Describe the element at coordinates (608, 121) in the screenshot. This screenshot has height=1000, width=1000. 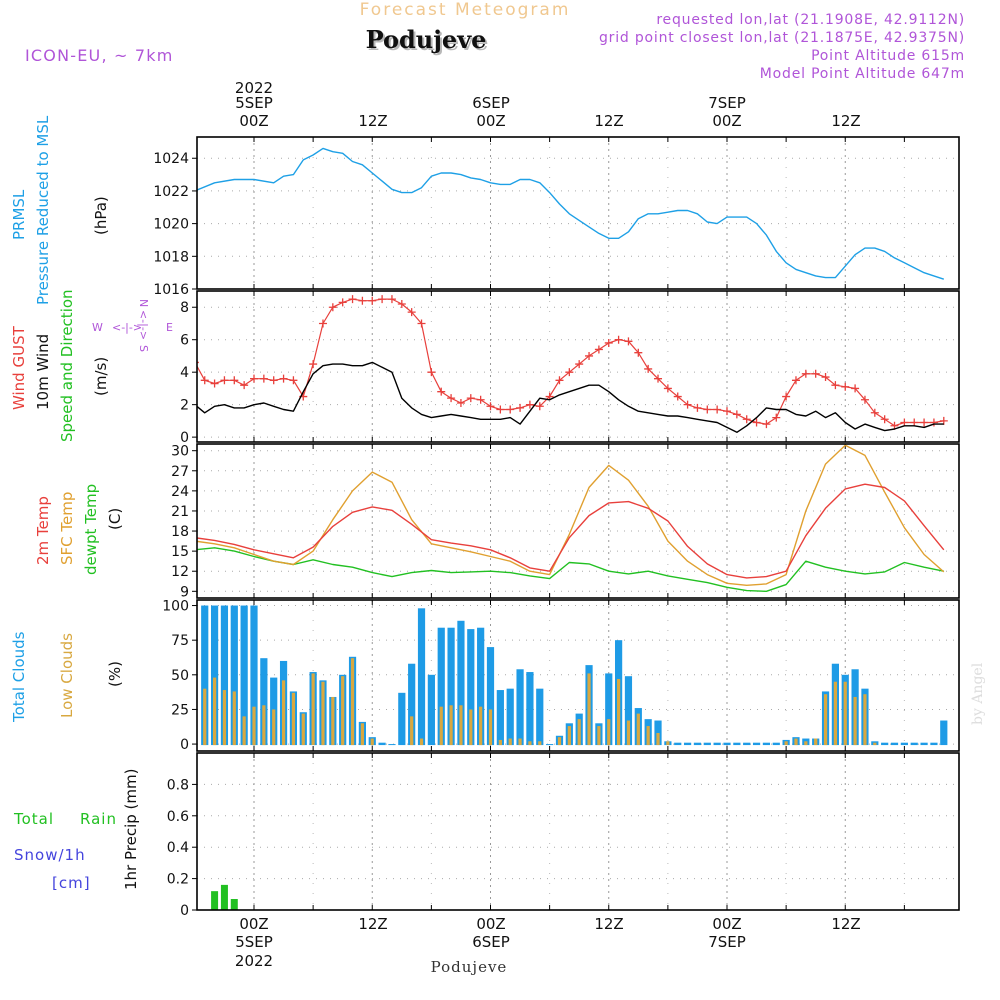
I see `top-time-12z-6sep: 12Z` at that location.